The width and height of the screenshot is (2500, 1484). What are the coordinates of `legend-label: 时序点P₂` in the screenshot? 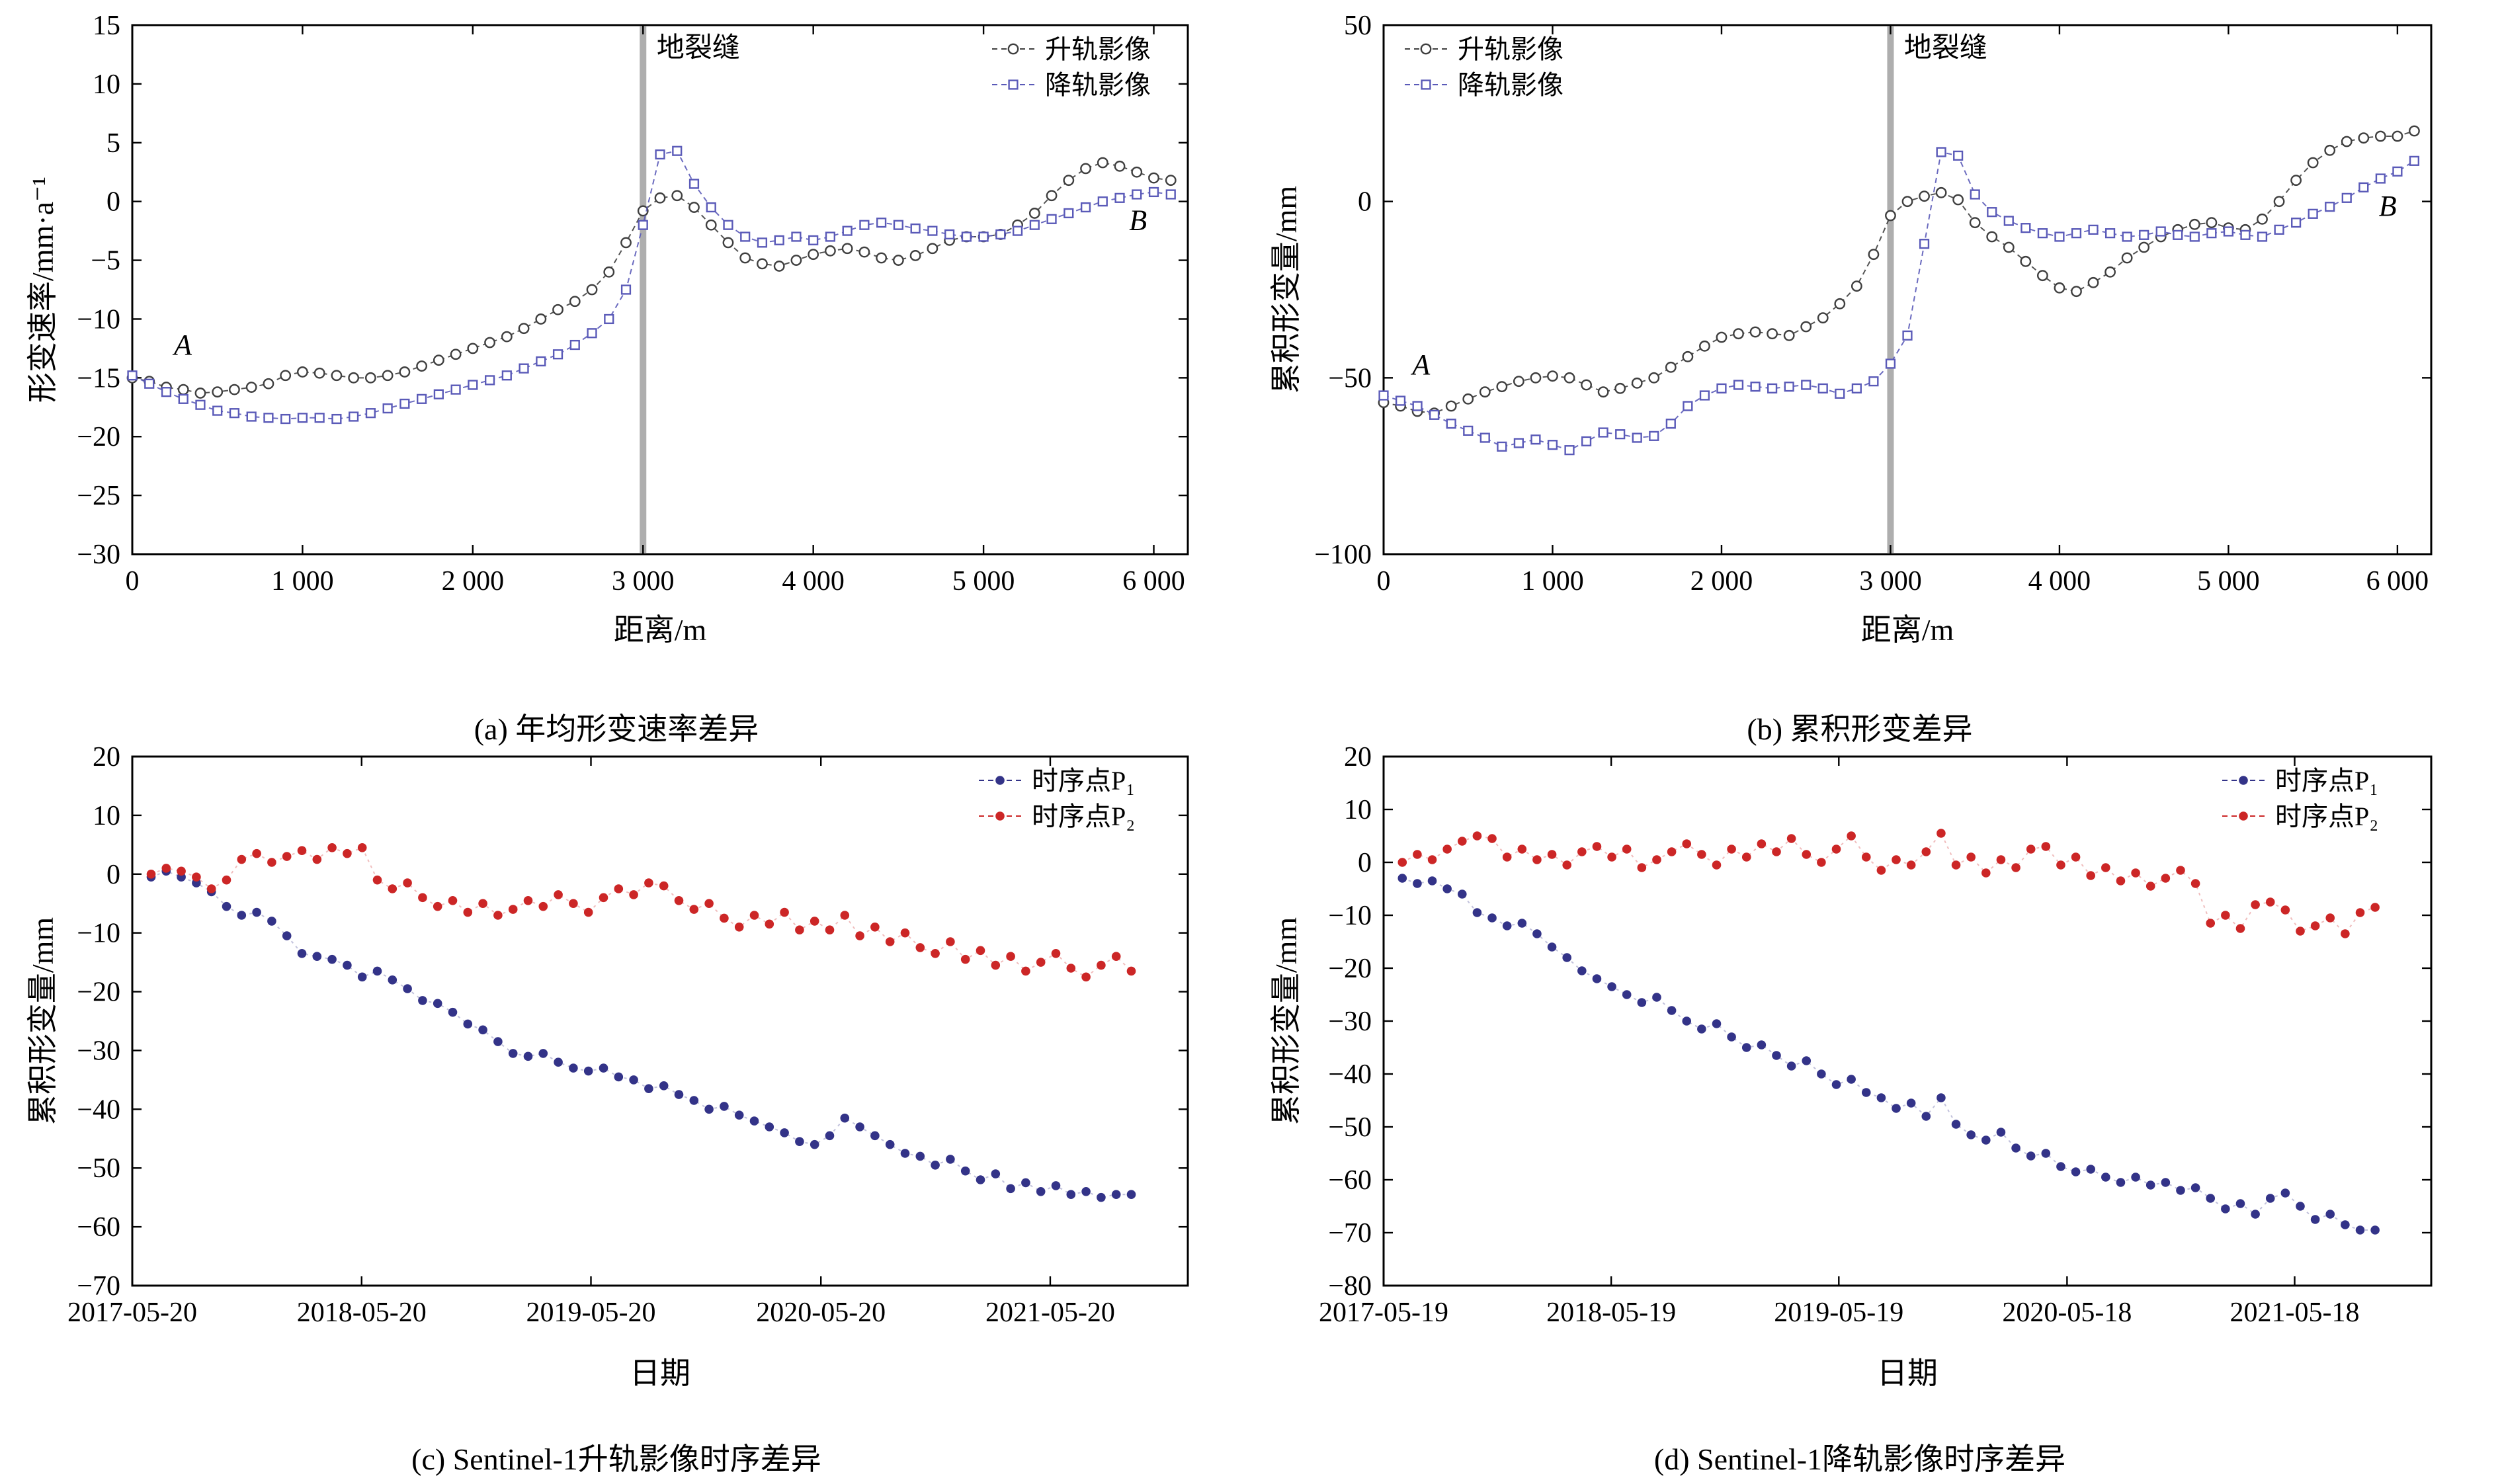 It's located at (2326, 817).